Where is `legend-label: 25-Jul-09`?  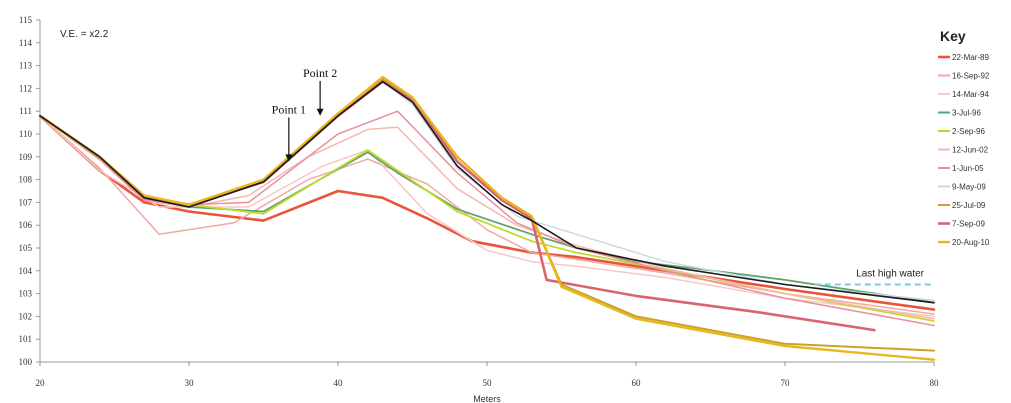 legend-label: 25-Jul-09 is located at coordinates (969, 205).